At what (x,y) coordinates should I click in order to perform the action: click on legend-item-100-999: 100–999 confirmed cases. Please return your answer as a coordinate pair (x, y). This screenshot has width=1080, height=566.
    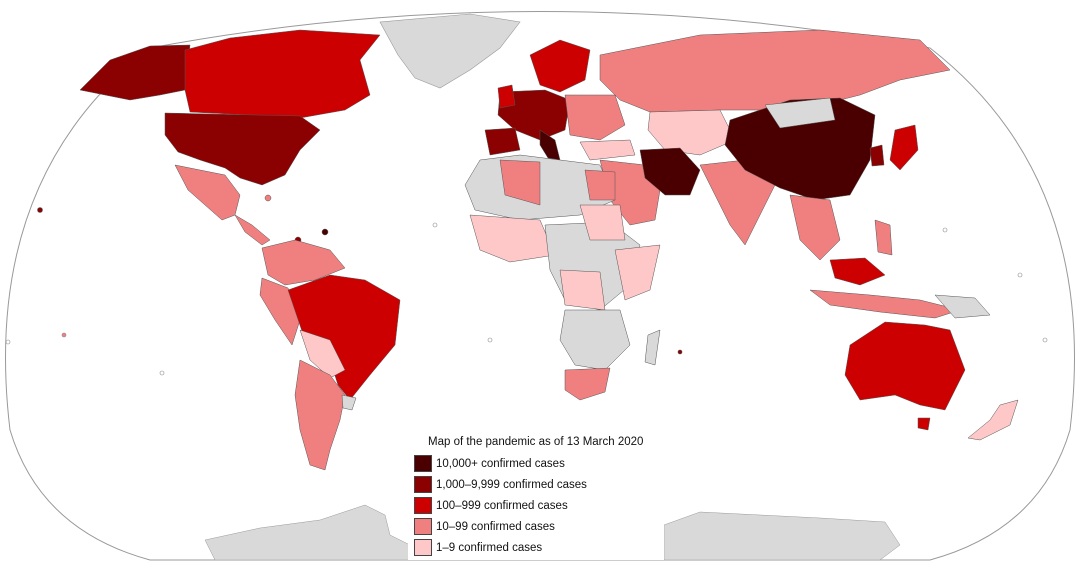
    Looking at the image, I should click on (539, 505).